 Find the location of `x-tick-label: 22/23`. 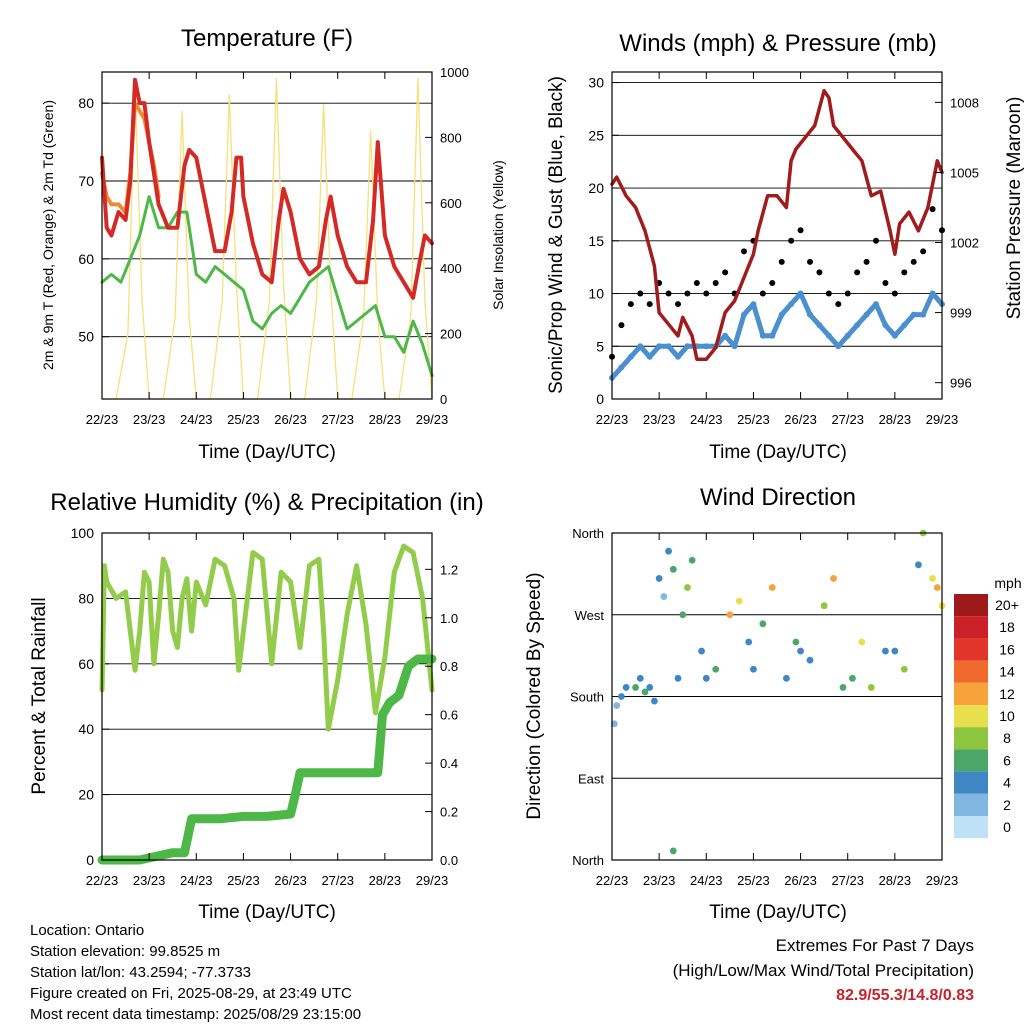

x-tick-label: 22/23 is located at coordinates (102, 880).